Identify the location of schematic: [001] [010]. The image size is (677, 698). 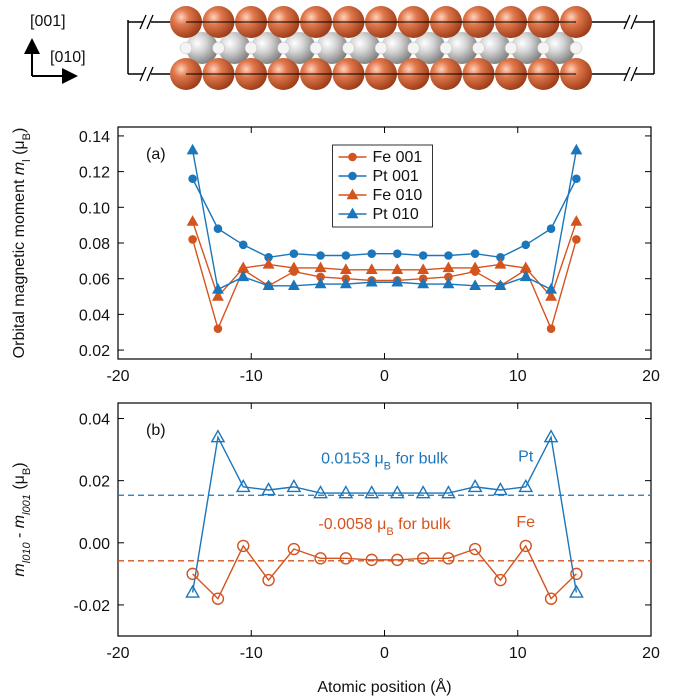
(339, 48).